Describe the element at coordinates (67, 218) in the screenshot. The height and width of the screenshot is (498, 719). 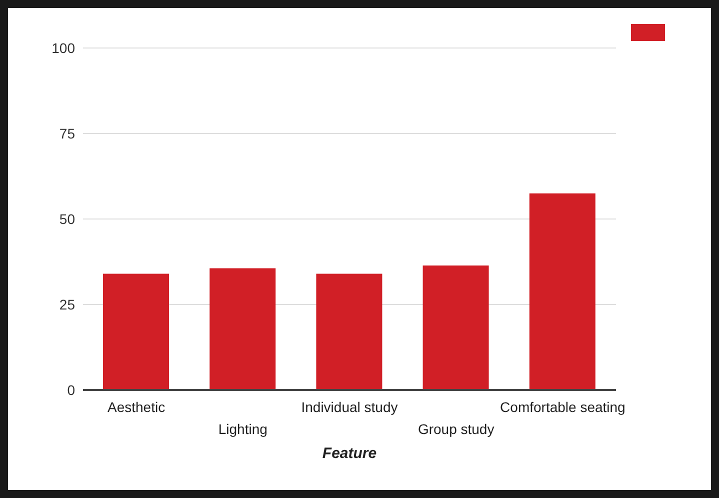
I see `y-tick-label: 50` at that location.